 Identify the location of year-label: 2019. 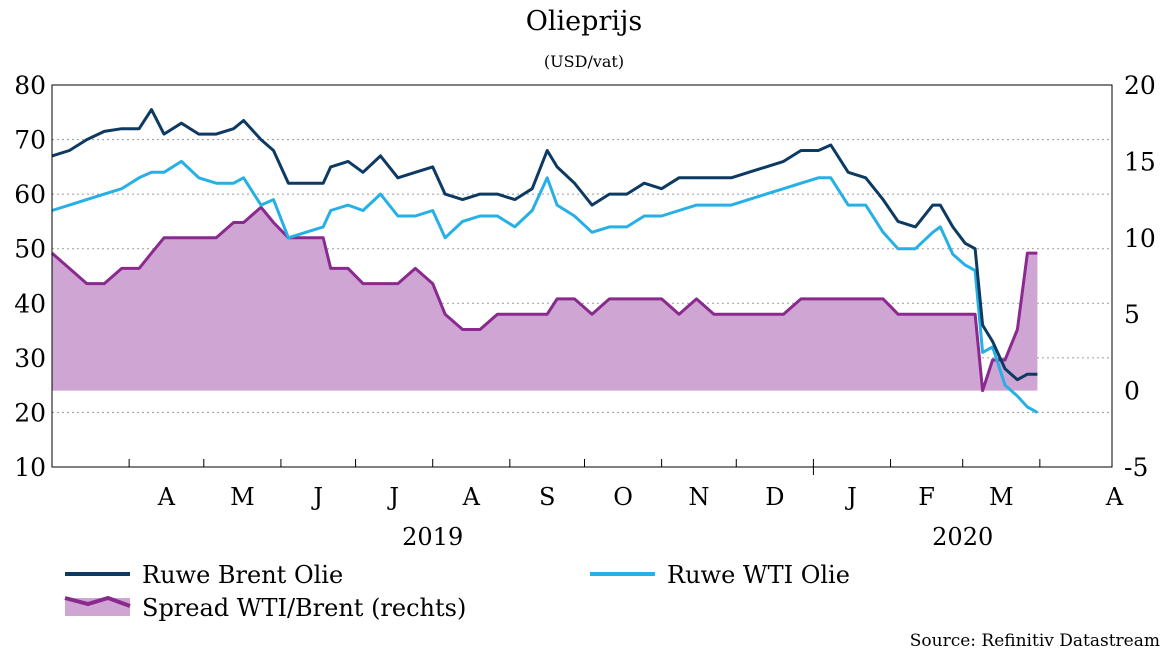
(432, 537).